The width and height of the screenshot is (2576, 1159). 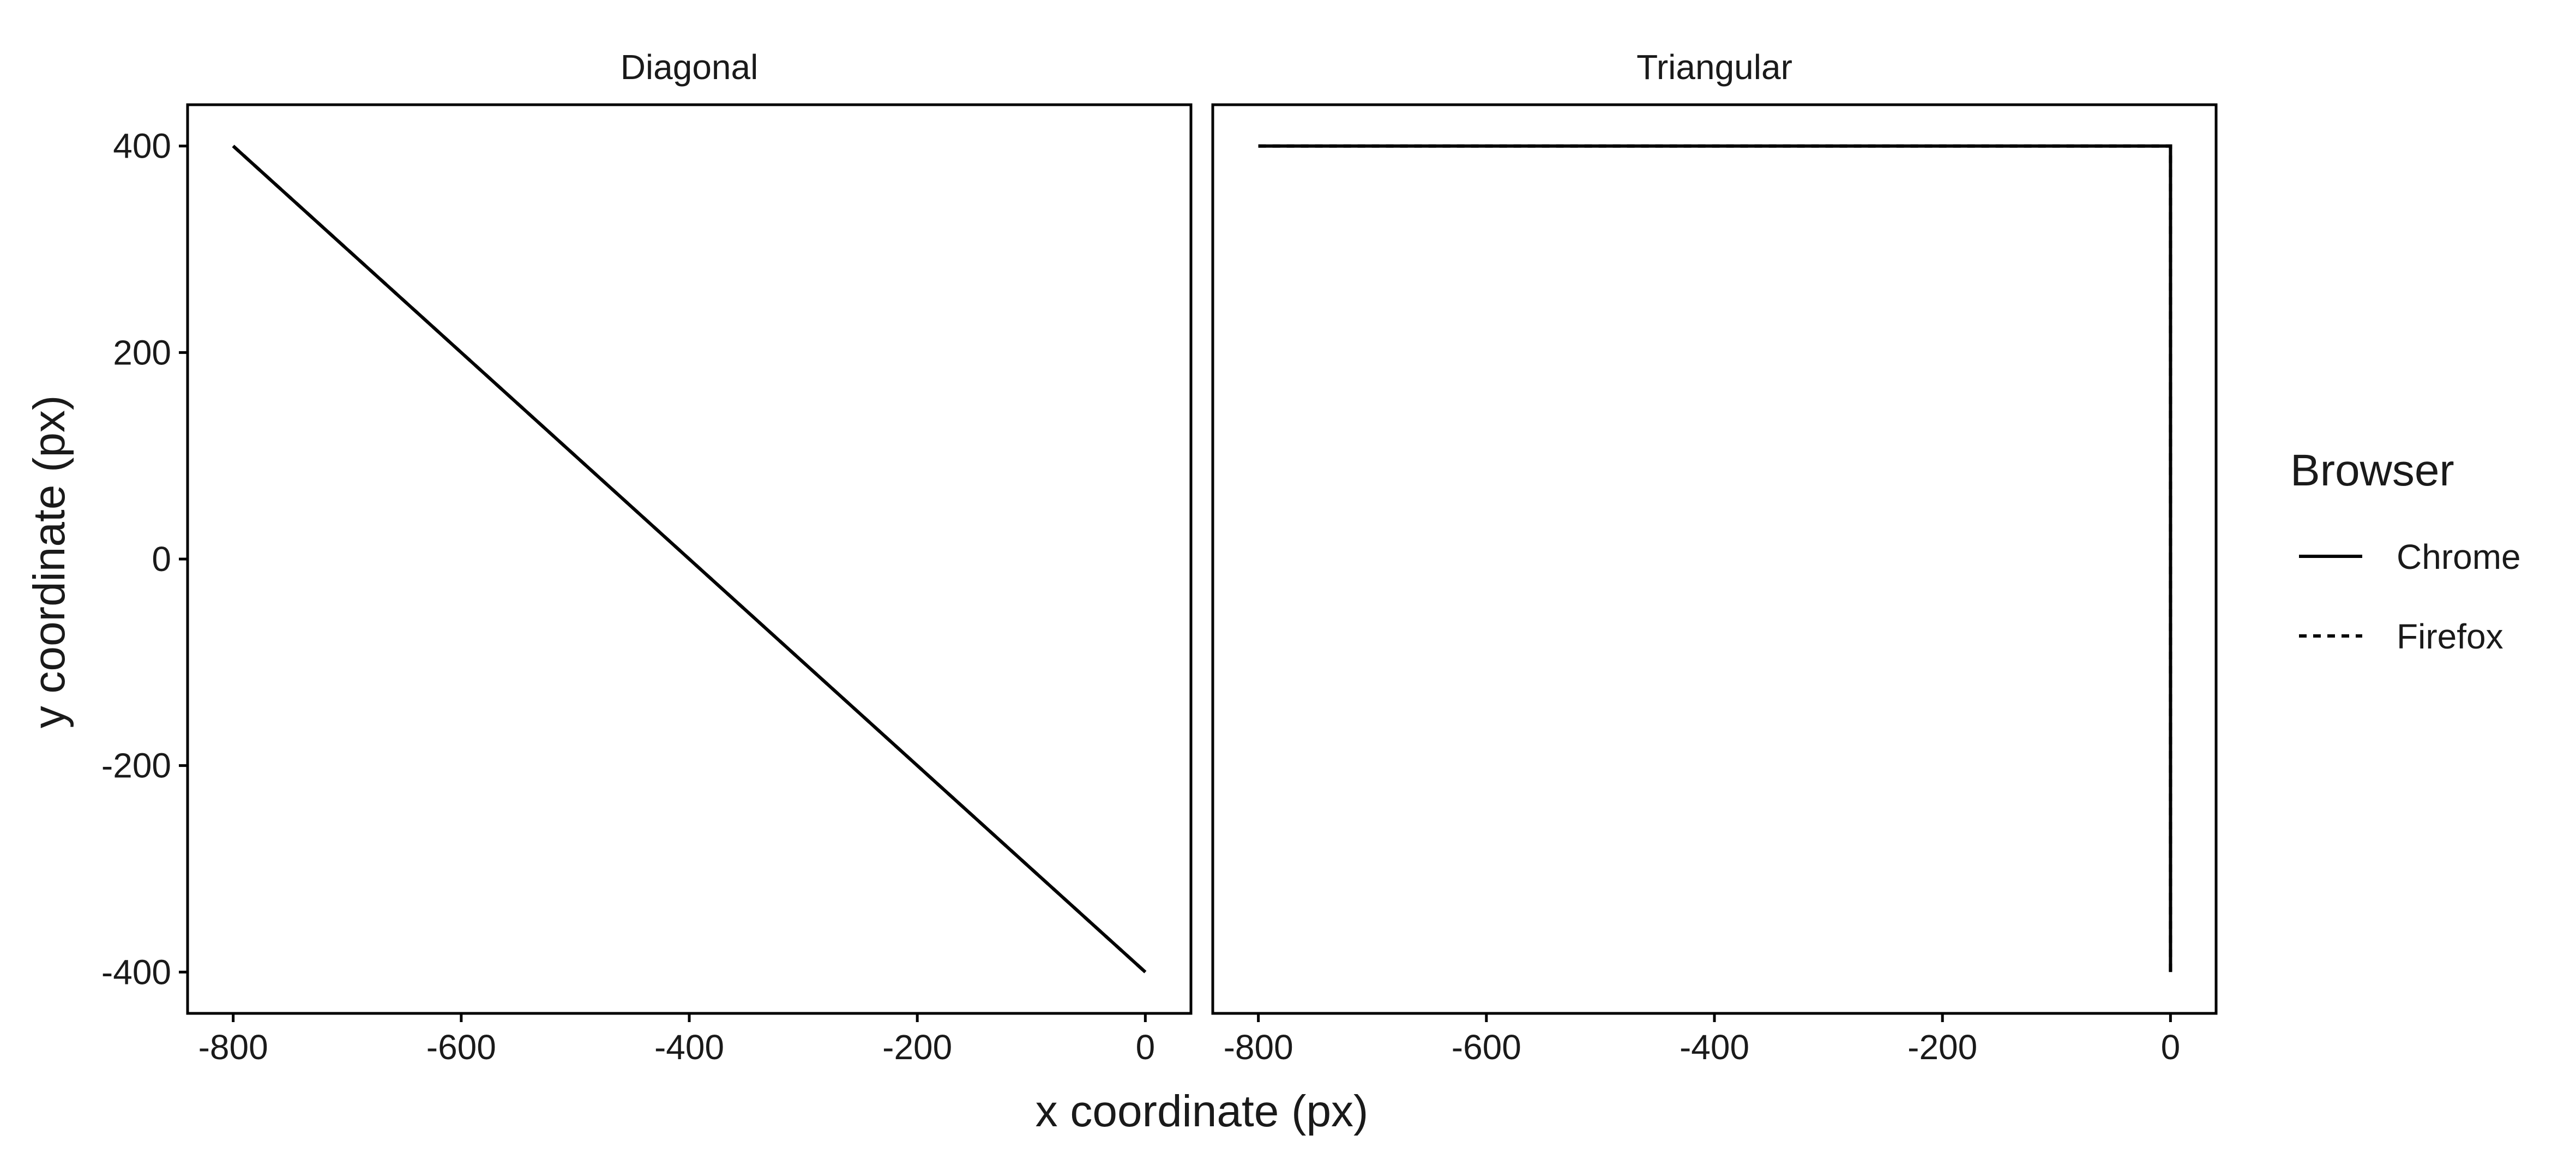 I want to click on legend-label-firefox: Firefox, so click(x=2450, y=636).